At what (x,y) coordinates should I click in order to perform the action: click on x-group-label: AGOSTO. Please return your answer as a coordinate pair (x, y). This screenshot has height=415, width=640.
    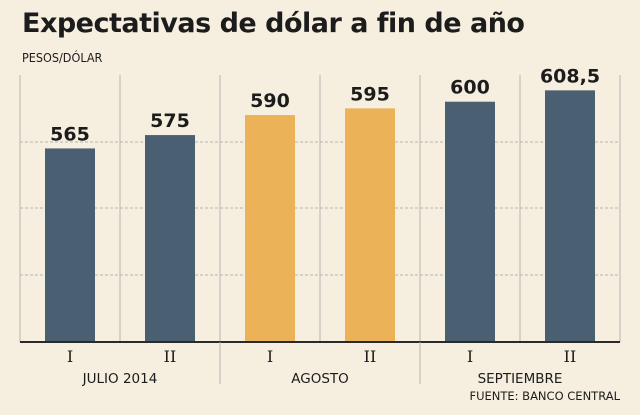
    Looking at the image, I should click on (320, 379).